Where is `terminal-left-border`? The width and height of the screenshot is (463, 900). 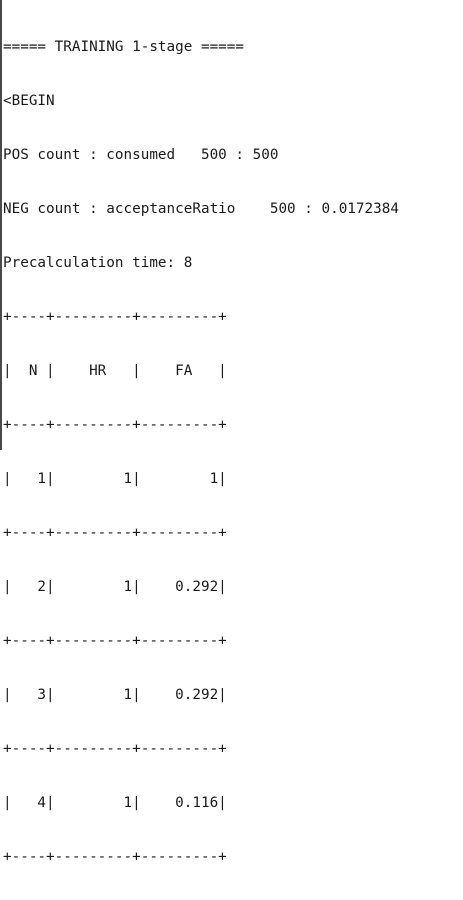
terminal-left-border is located at coordinates (1, 225).